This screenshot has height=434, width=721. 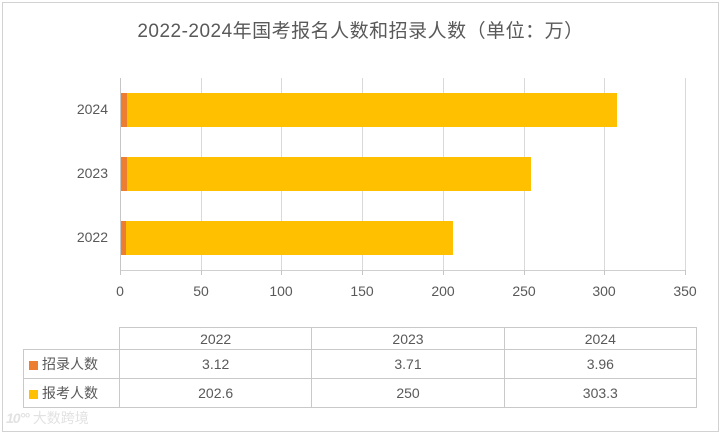 What do you see at coordinates (408, 338) in the screenshot?
I see `table-header-2023: 2023` at bounding box center [408, 338].